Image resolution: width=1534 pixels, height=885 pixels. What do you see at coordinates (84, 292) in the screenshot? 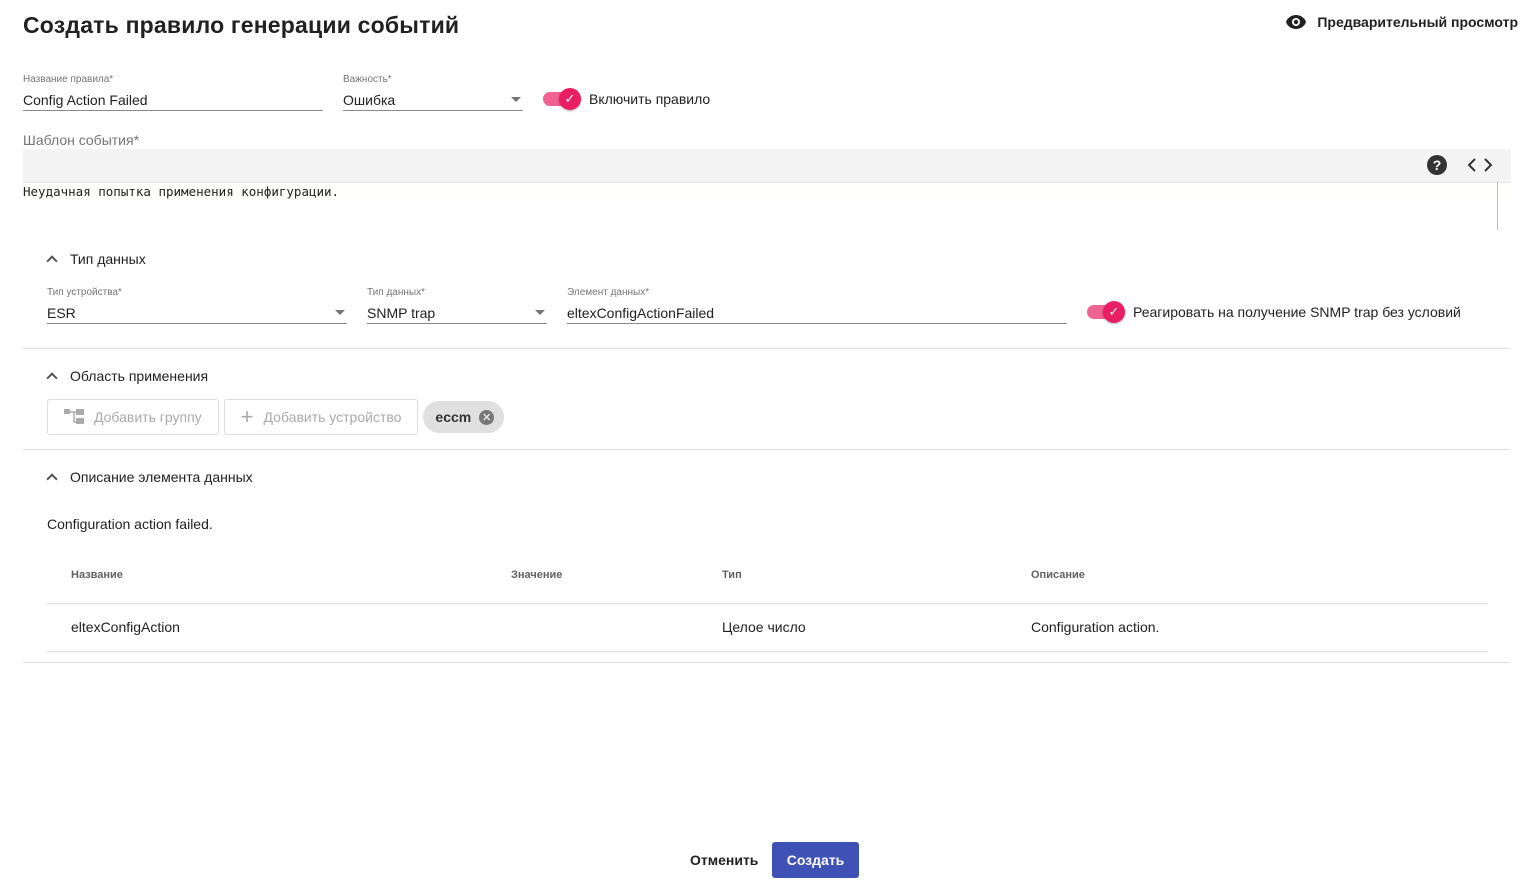
I see `device-type-label: Тип устройства*` at bounding box center [84, 292].